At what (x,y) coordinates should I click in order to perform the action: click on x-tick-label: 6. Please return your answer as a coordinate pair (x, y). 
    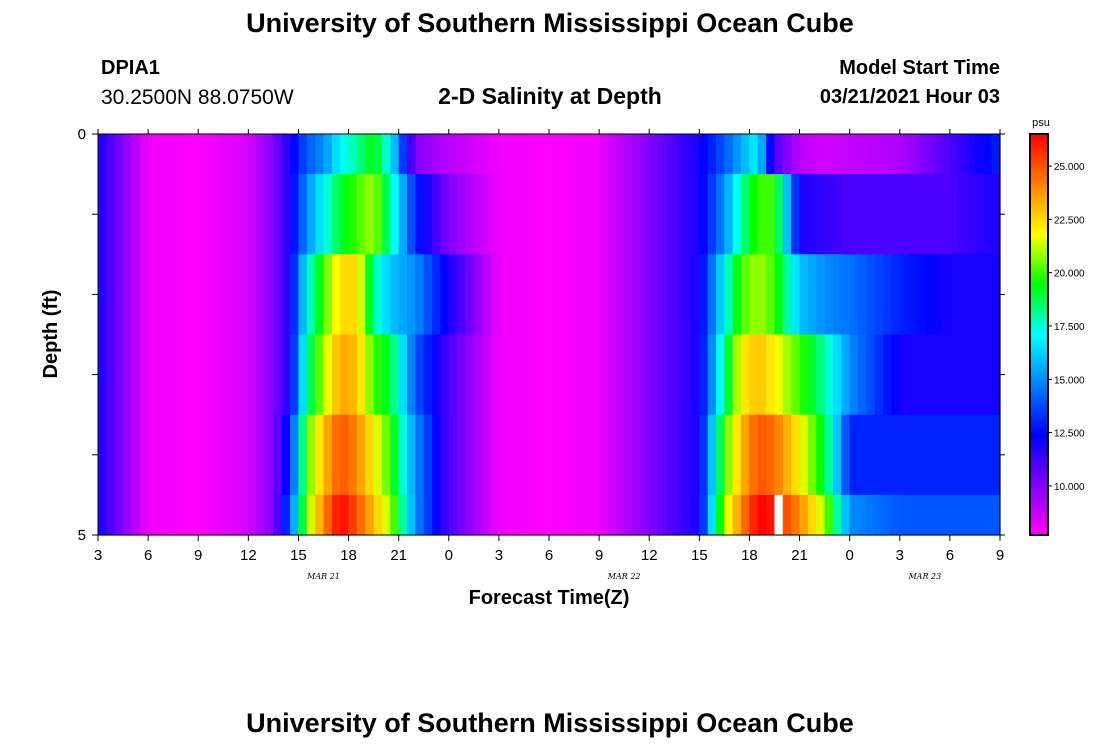
    Looking at the image, I should click on (950, 555).